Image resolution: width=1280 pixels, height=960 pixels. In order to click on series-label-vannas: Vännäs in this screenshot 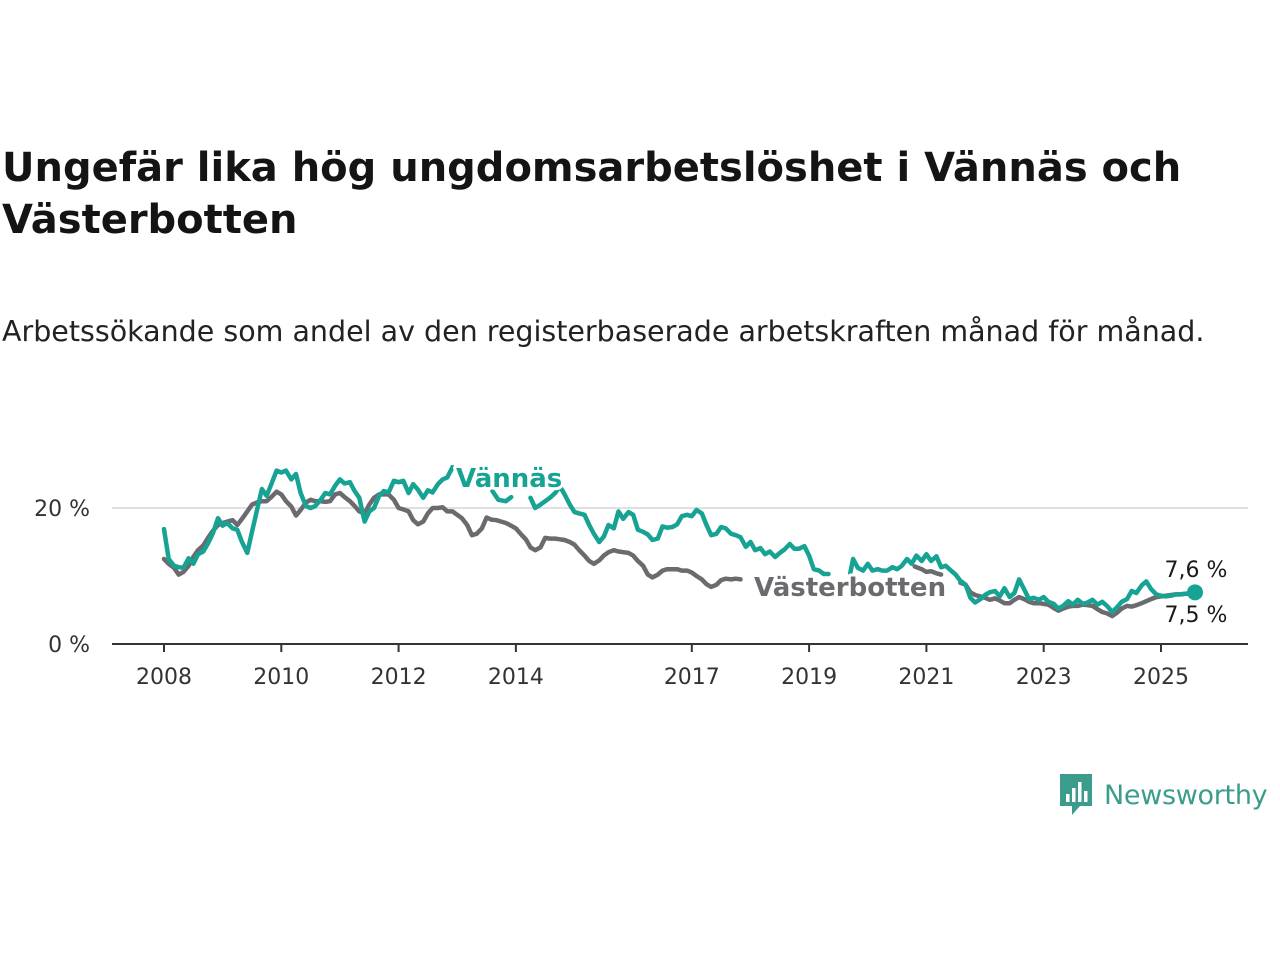, I will do `click(509, 479)`.